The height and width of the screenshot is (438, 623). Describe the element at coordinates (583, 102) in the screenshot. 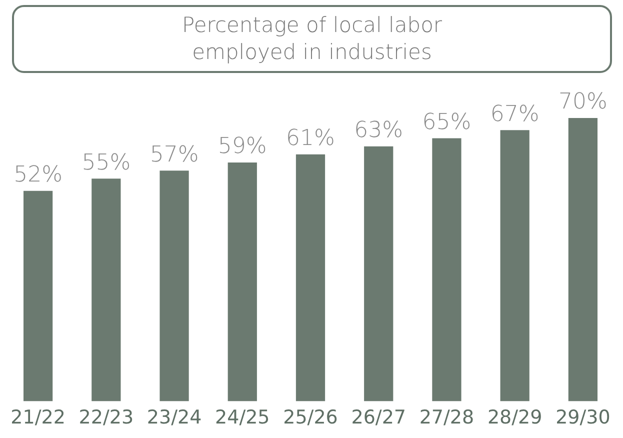

I see `data-label: 70%` at that location.